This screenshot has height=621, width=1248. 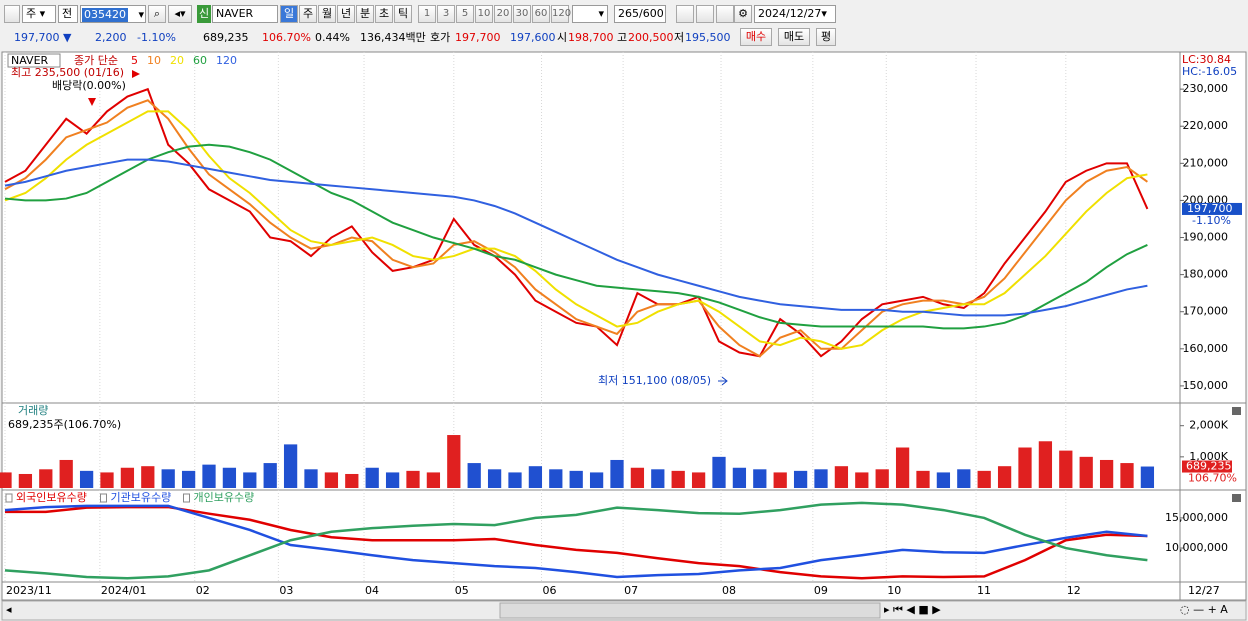 What do you see at coordinates (30, 60) in the screenshot?
I see `chart-title: NAVER` at bounding box center [30, 60].